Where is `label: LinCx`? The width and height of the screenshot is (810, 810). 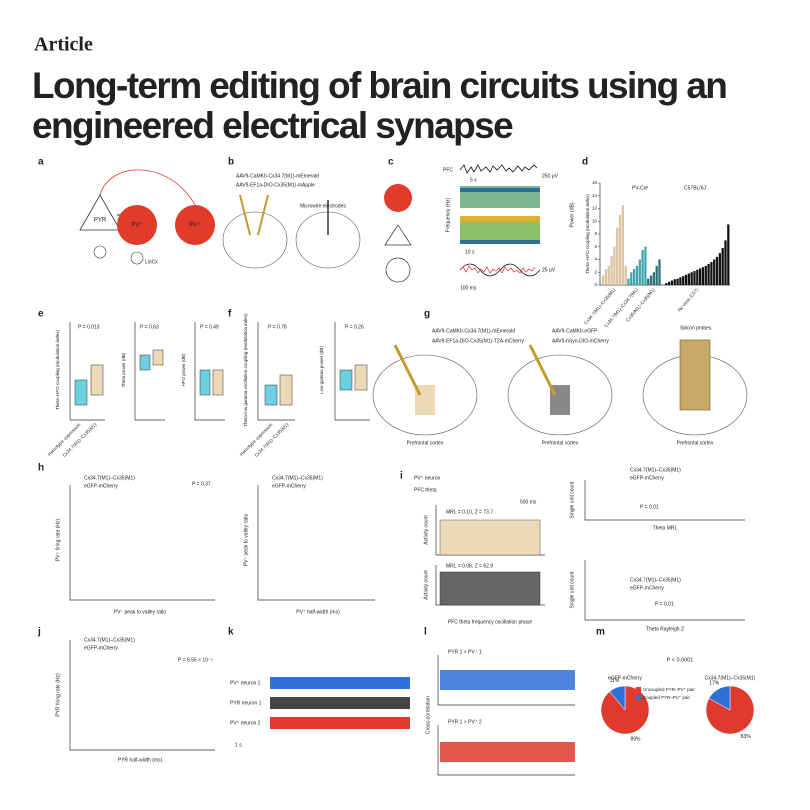 label: LinCx is located at coordinates (151, 262).